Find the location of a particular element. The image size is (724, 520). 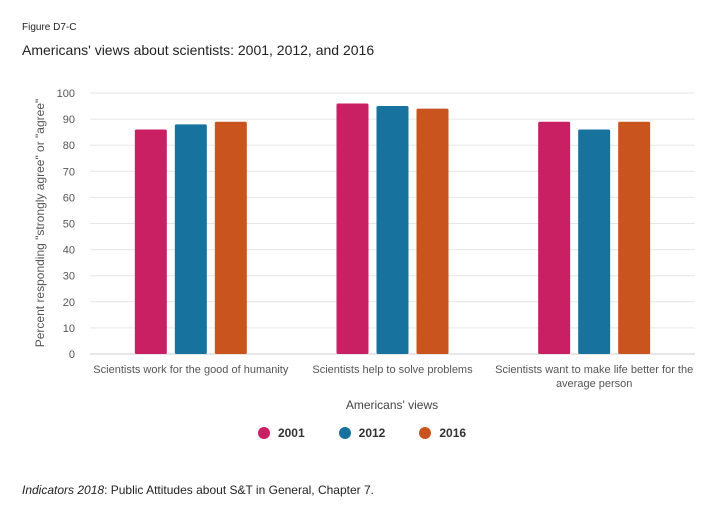

y-axis-ticks: 0 10 20 30 40 50 60 70 80 90 100 is located at coordinates (66, 224).